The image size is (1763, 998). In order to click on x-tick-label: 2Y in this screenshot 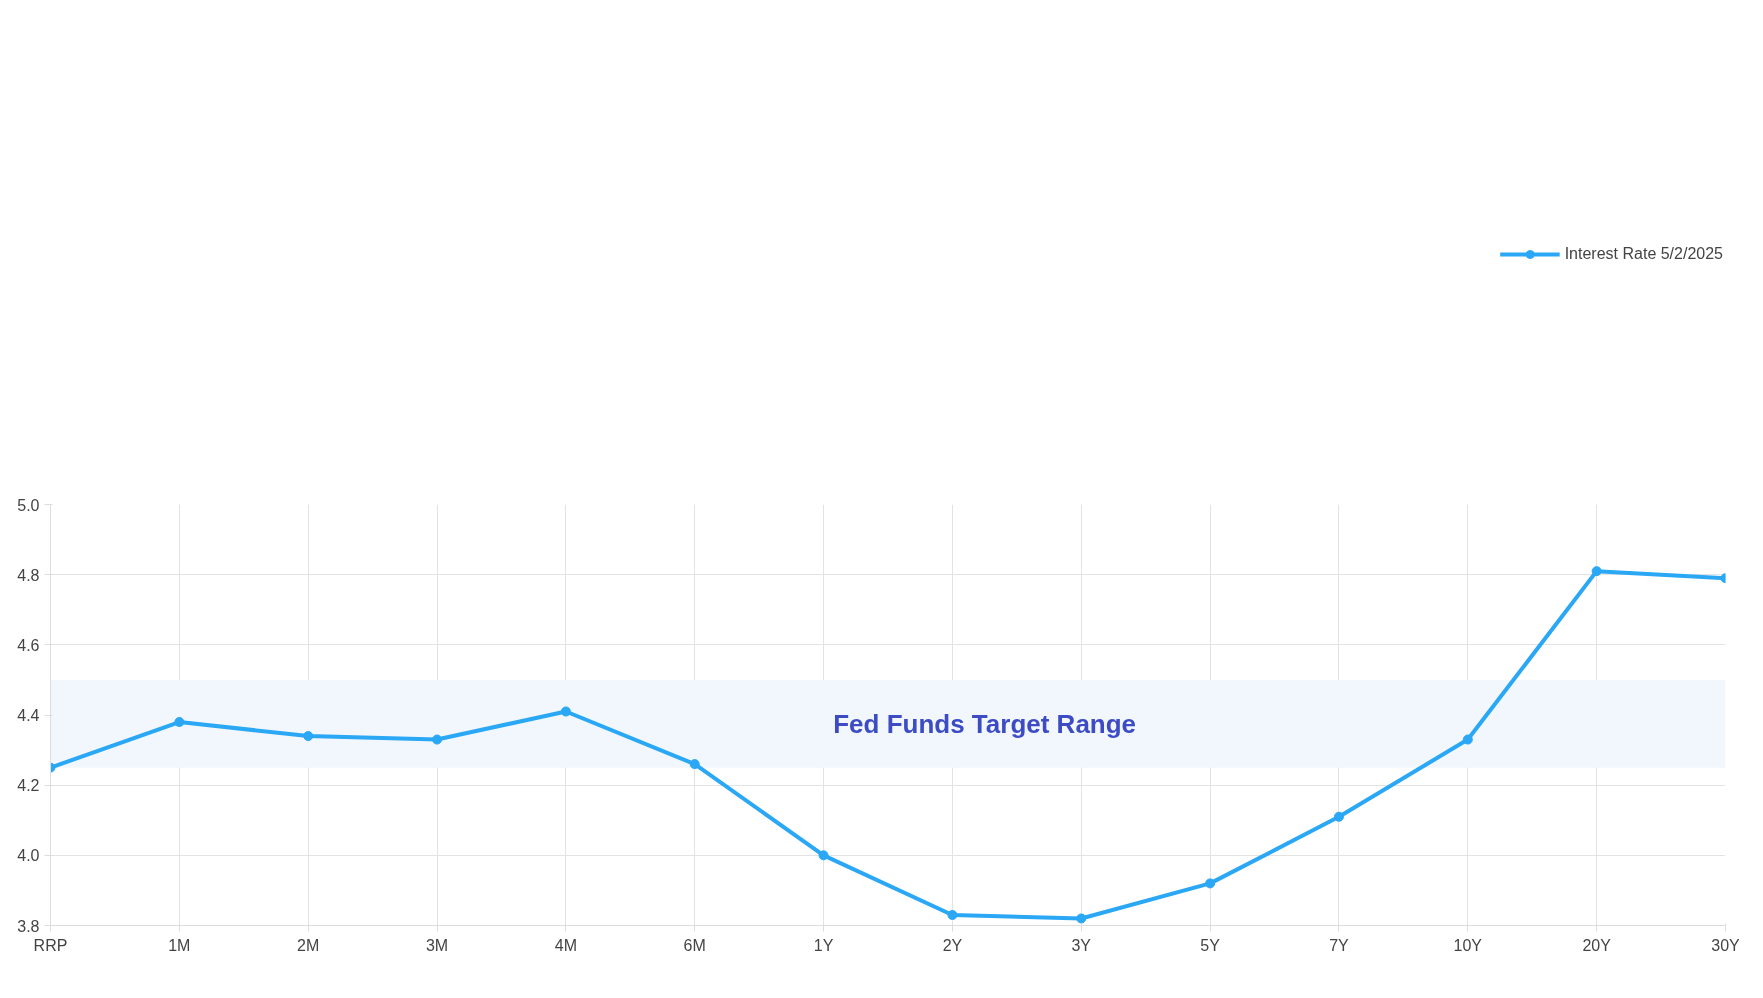, I will do `click(952, 945)`.